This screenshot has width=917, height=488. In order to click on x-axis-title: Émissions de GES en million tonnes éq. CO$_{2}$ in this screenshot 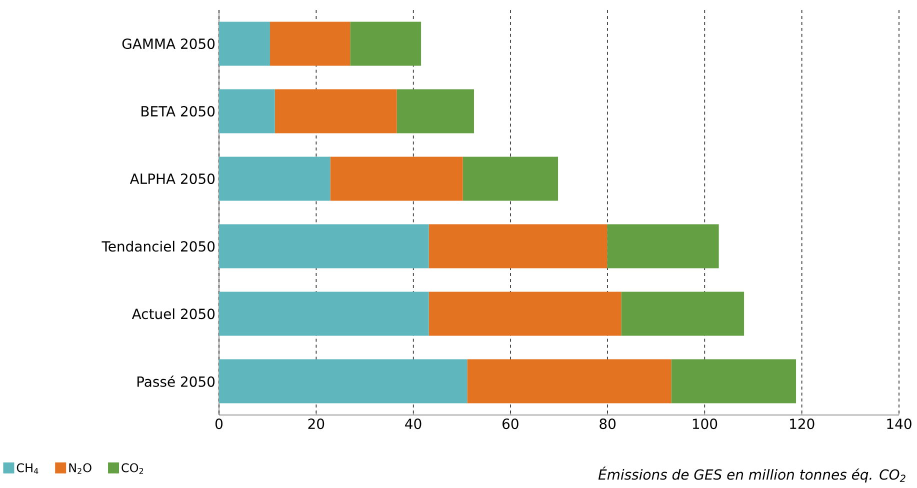, I will do `click(752, 474)`.